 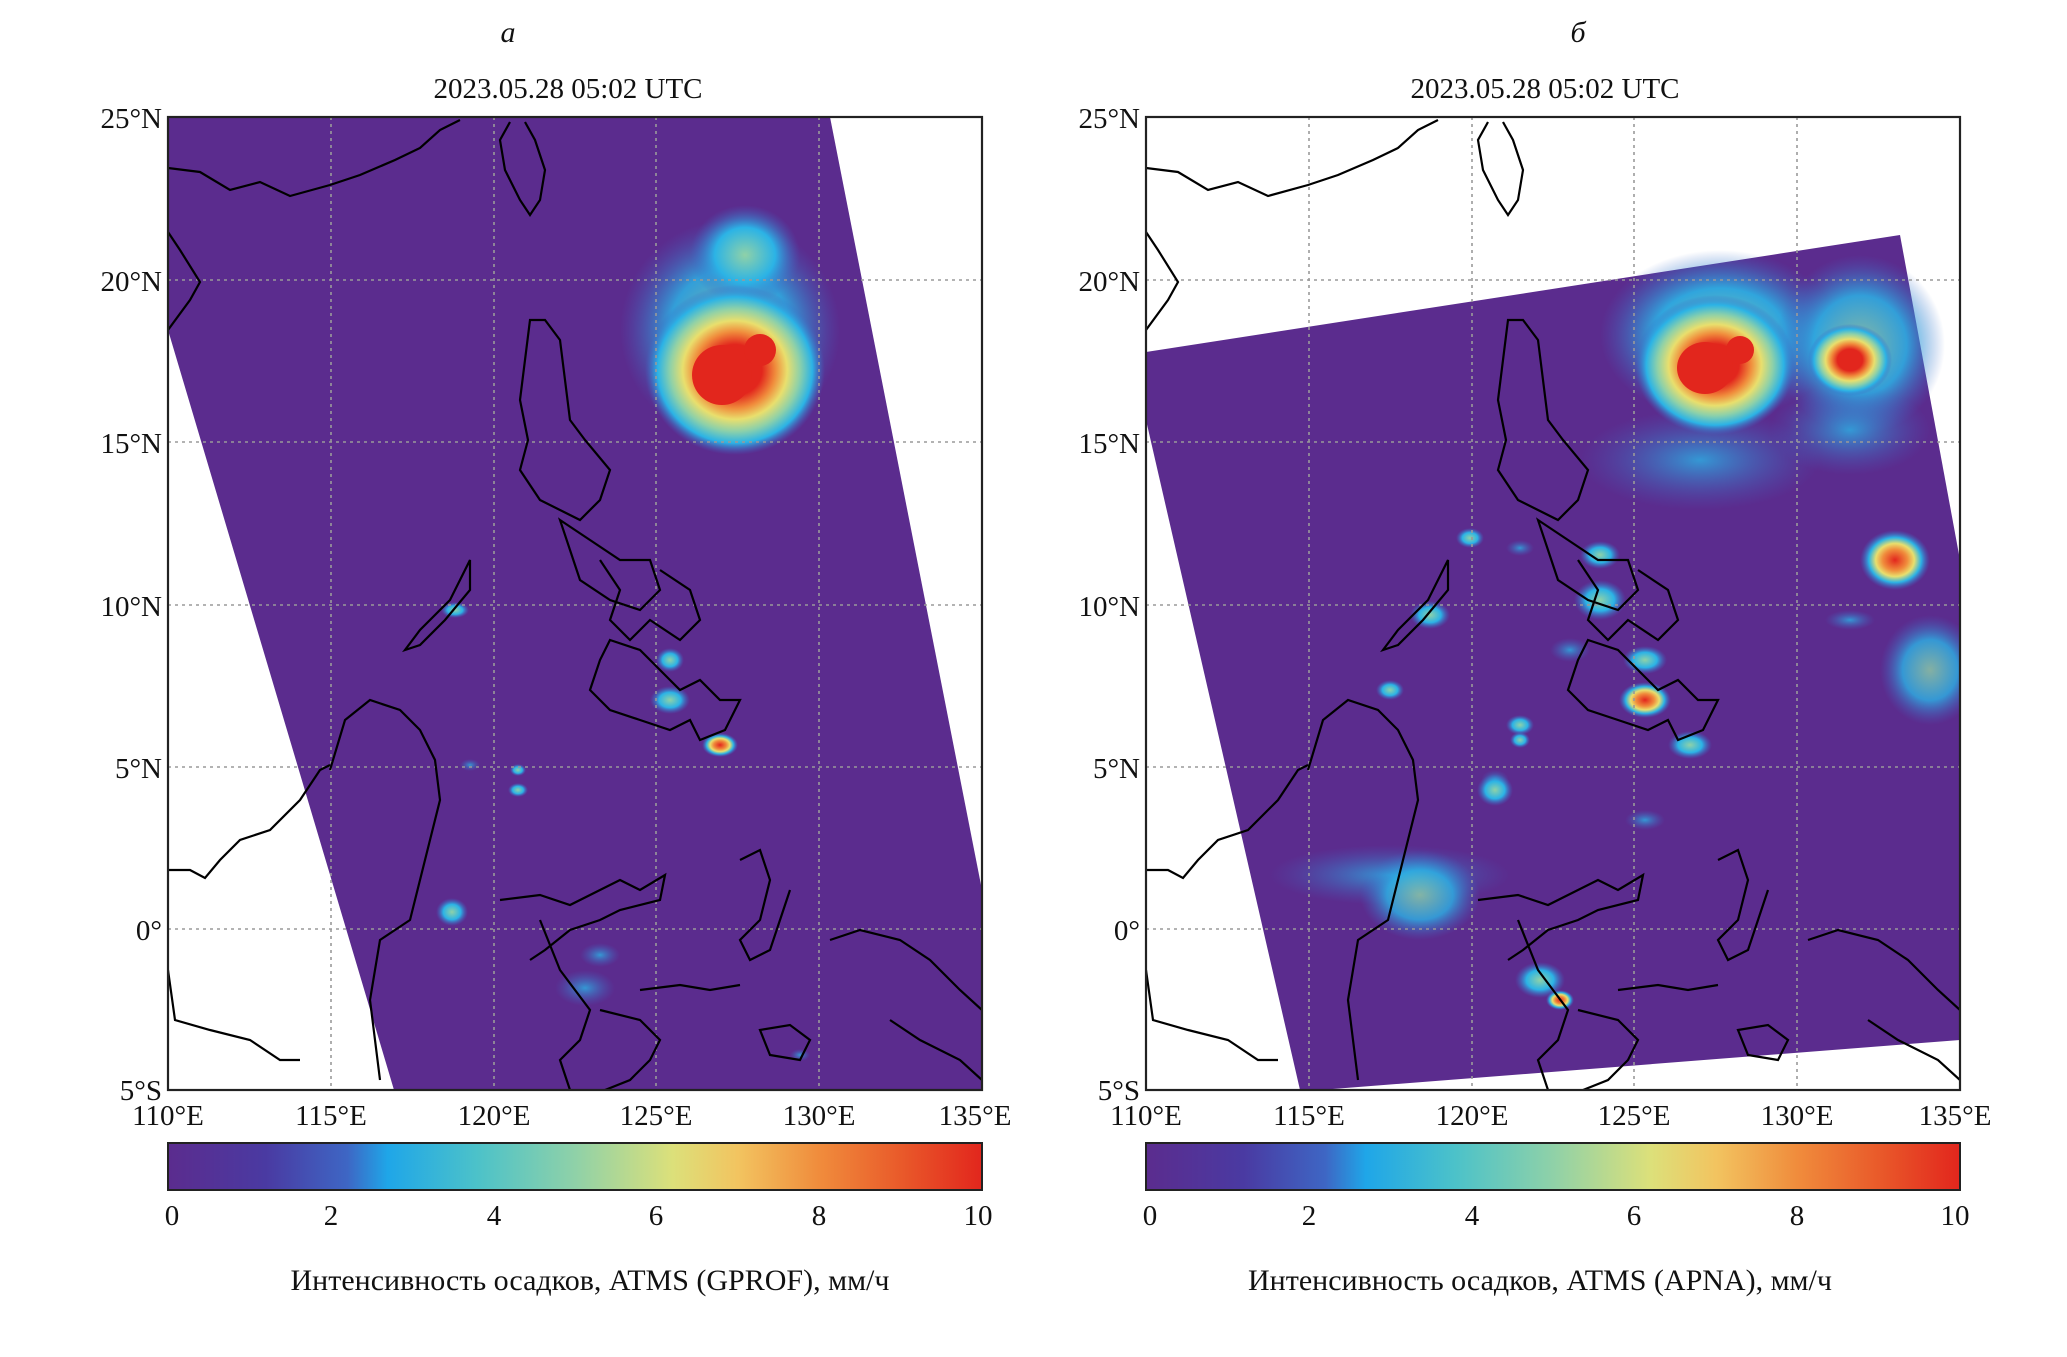 I want to click on panel-b-title: 2023.05.28 05:02 UTC, so click(x=1544, y=89).